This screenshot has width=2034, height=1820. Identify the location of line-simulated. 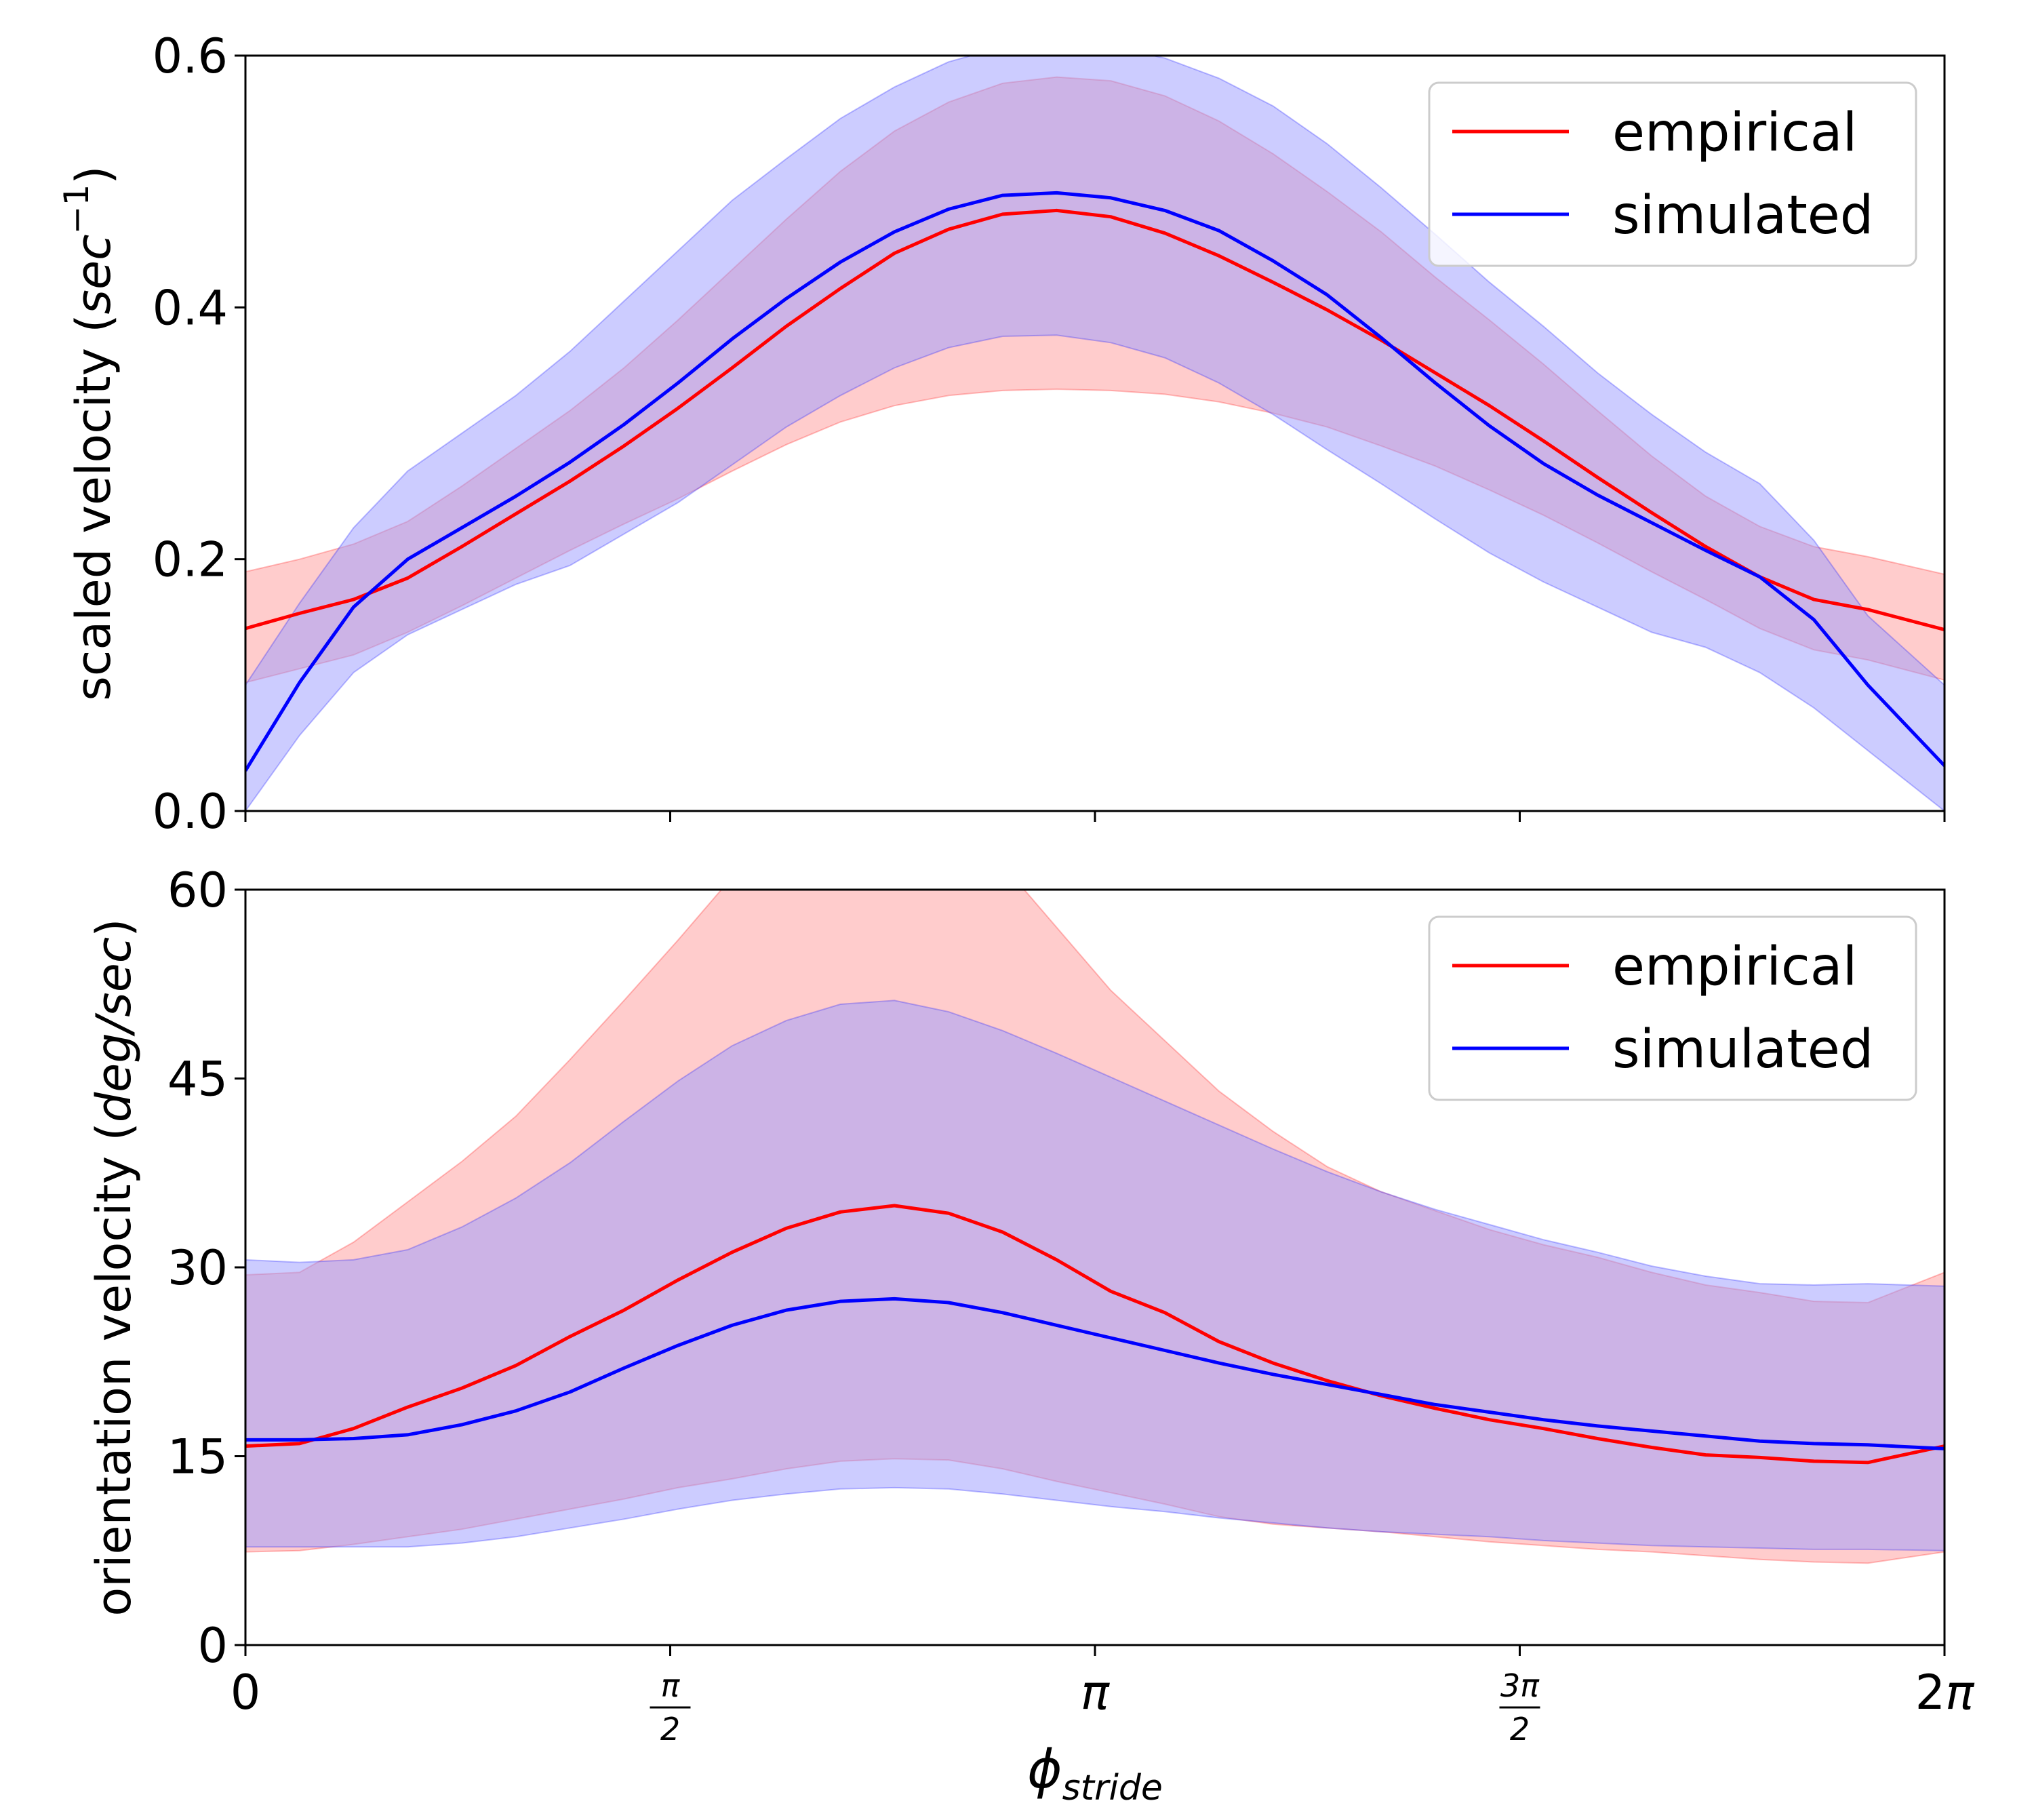
(1095, 1373).